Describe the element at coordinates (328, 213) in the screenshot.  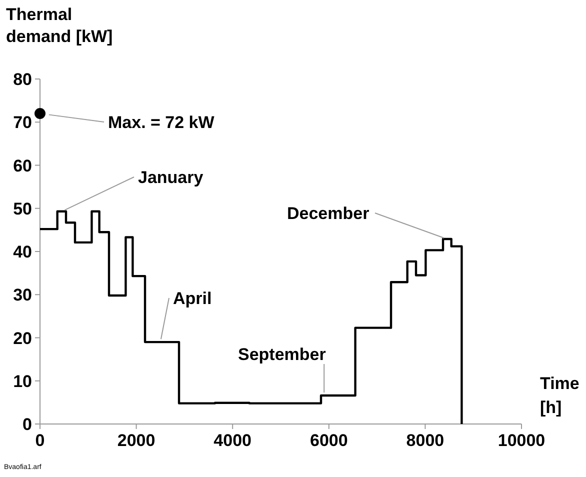
I see `annotation: December` at that location.